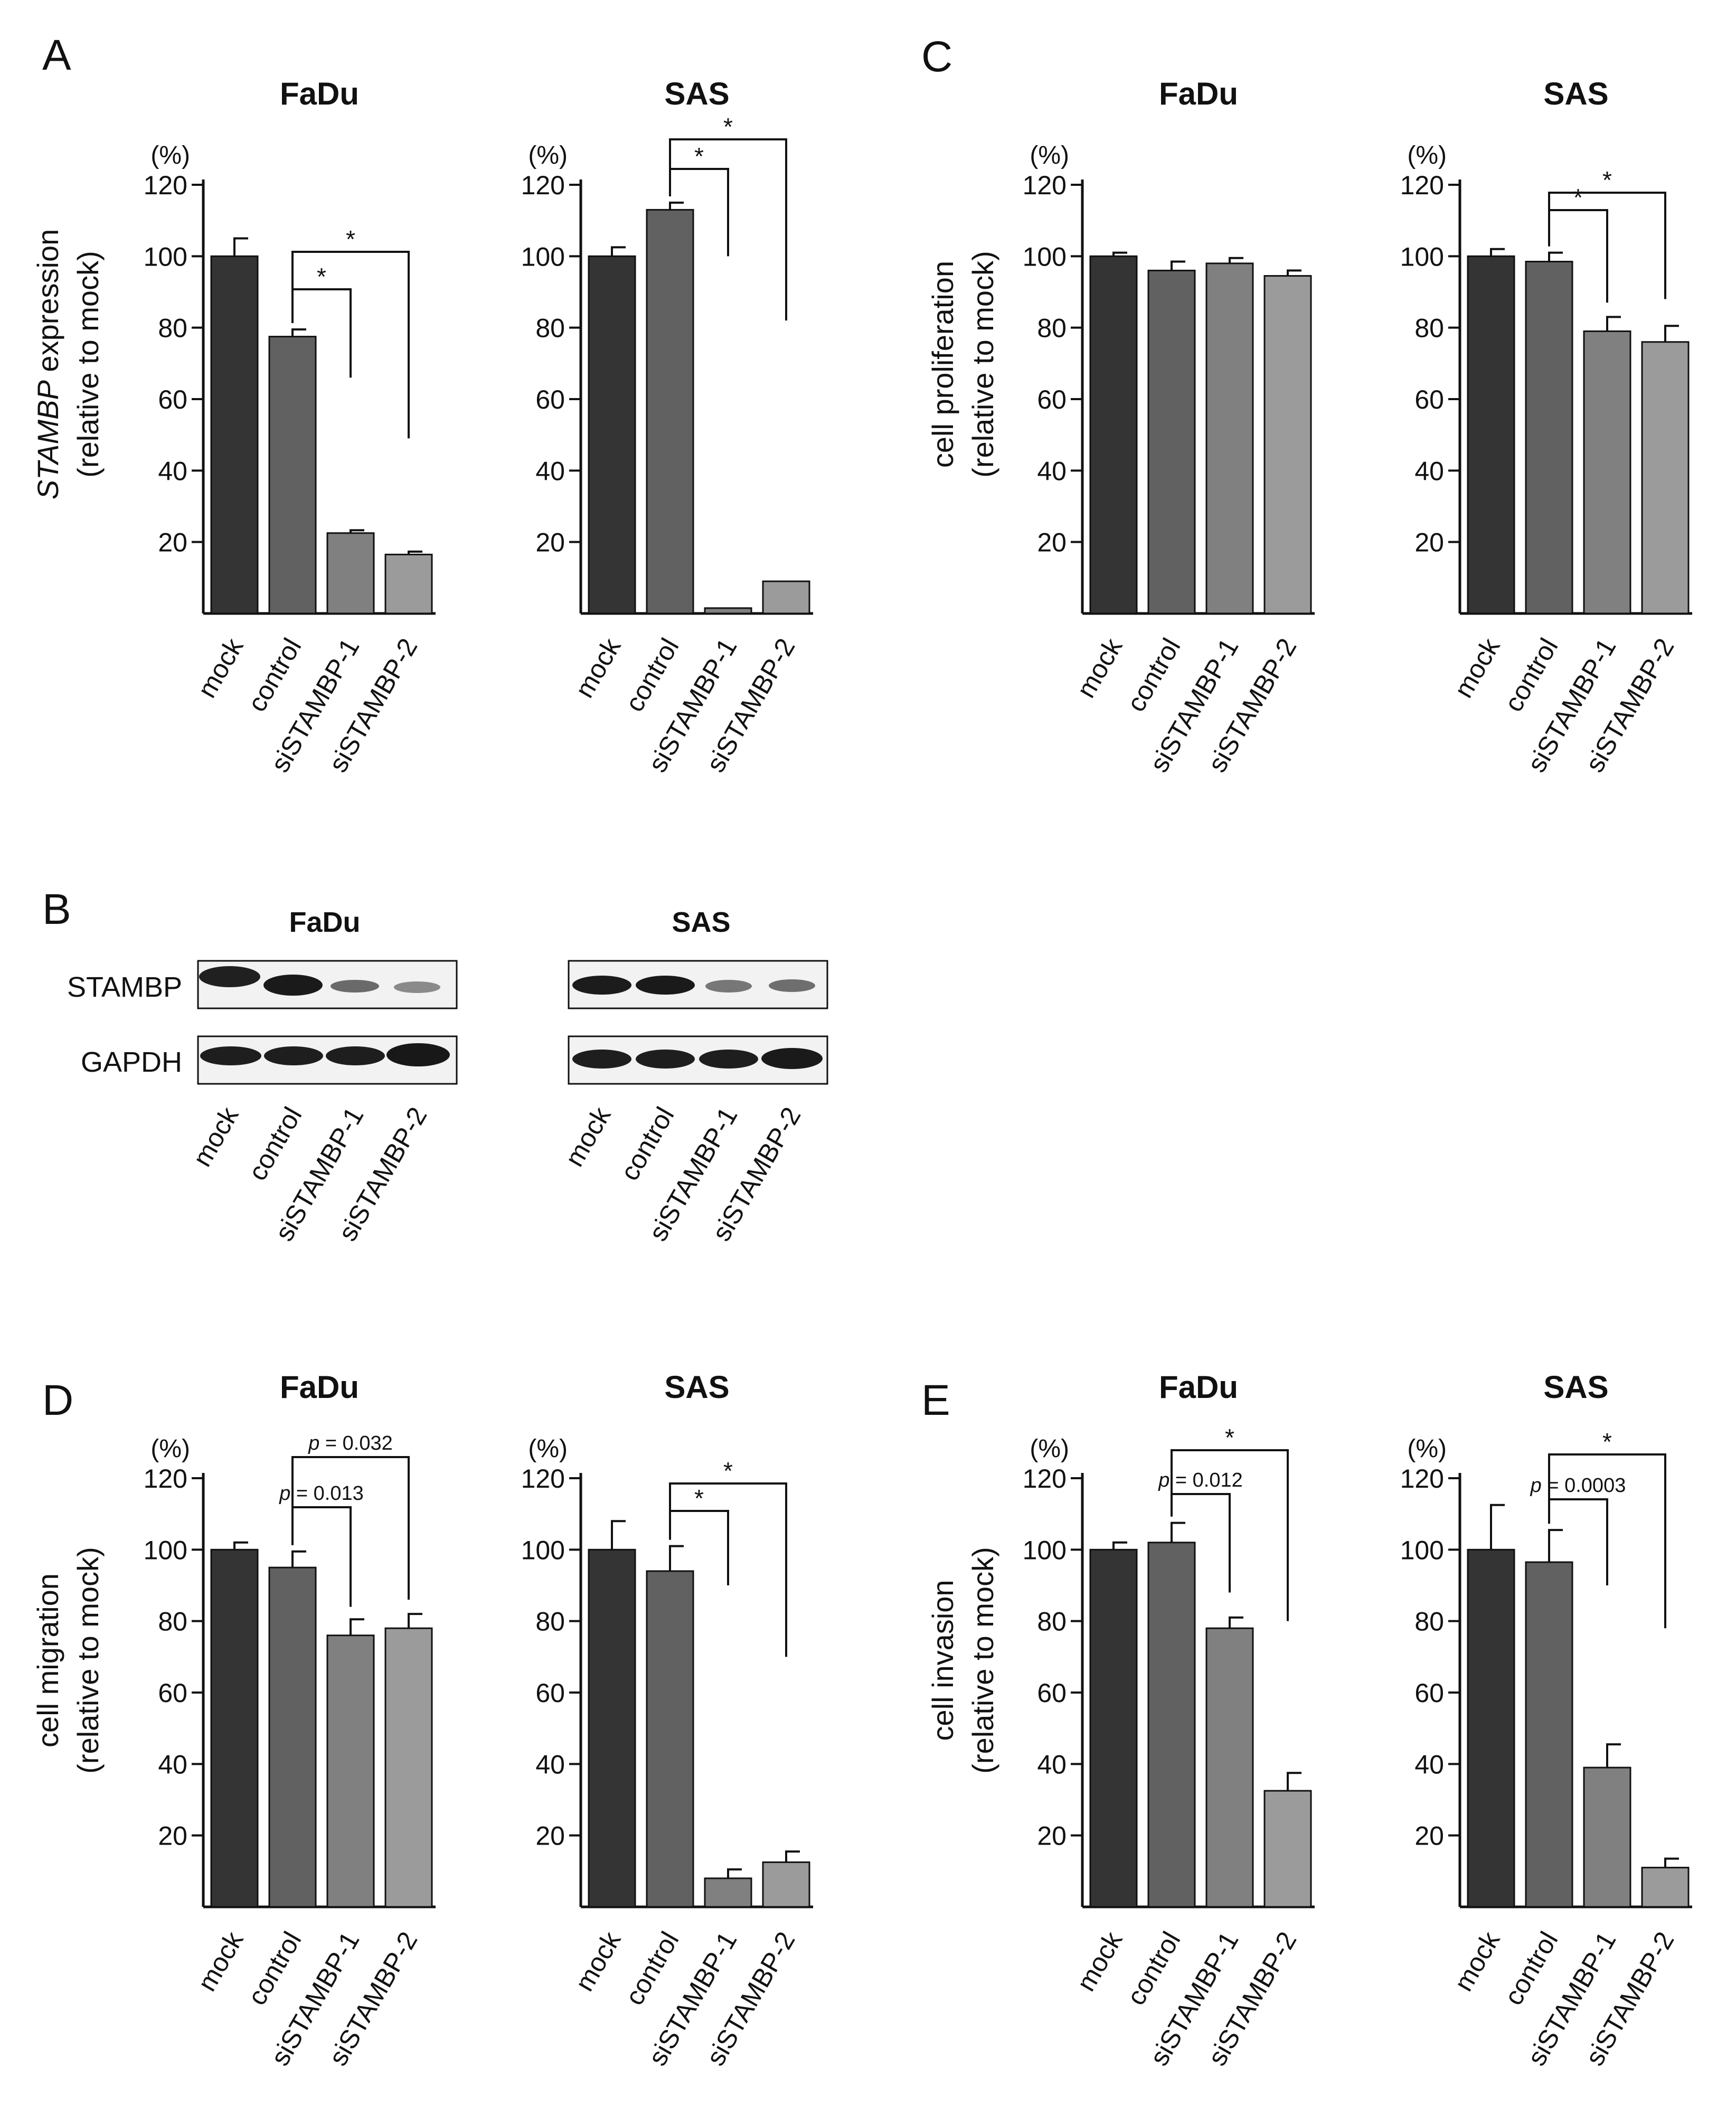  What do you see at coordinates (1200, 1480) in the screenshot?
I see `significance-label: p = 0.012` at bounding box center [1200, 1480].